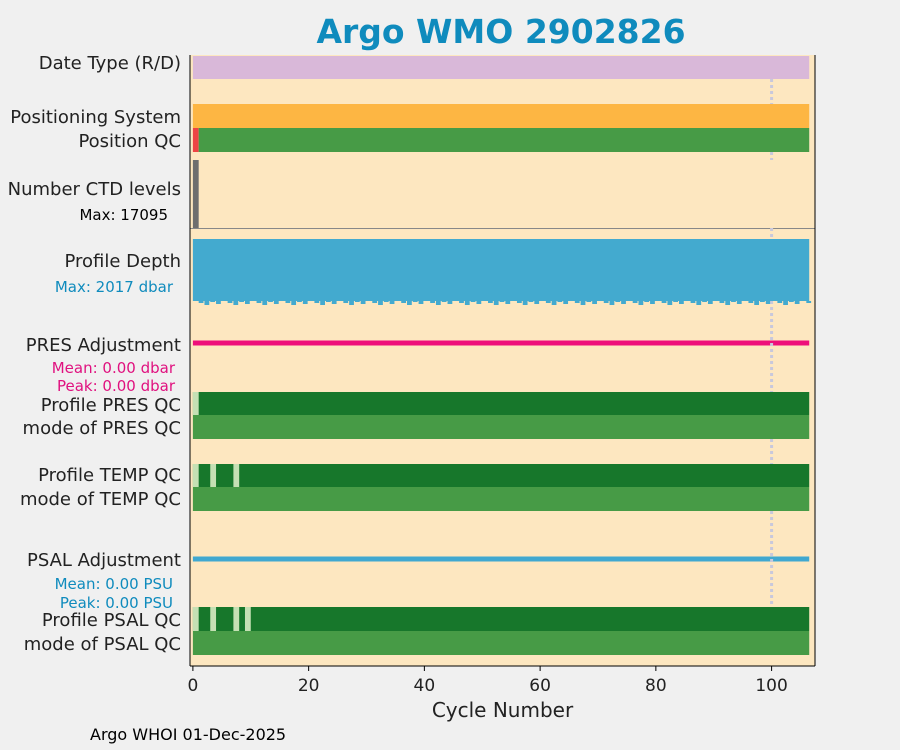  Describe the element at coordinates (116, 603) in the screenshot. I see `label-psal-peak: Peak: 0.00 PSU` at that location.